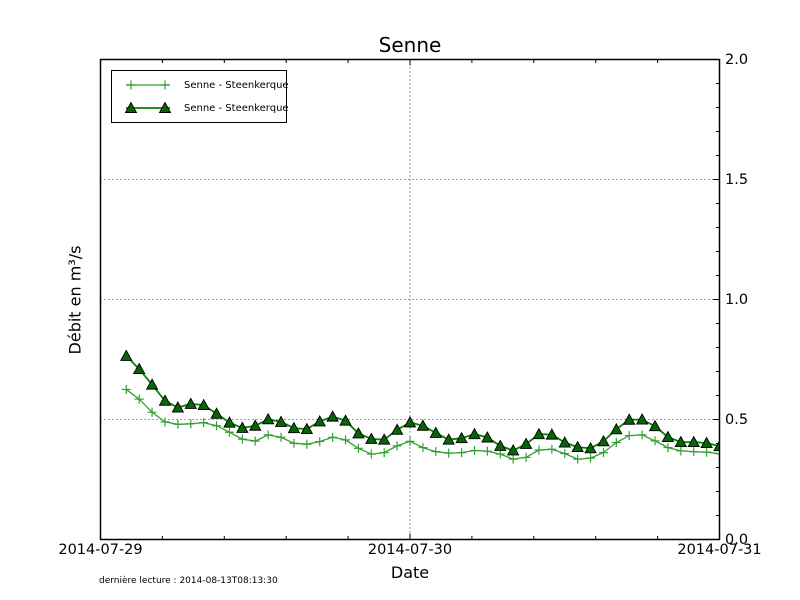  I want to click on legend-entry-triangle-series: Senne - Steenkerque, so click(204, 108).